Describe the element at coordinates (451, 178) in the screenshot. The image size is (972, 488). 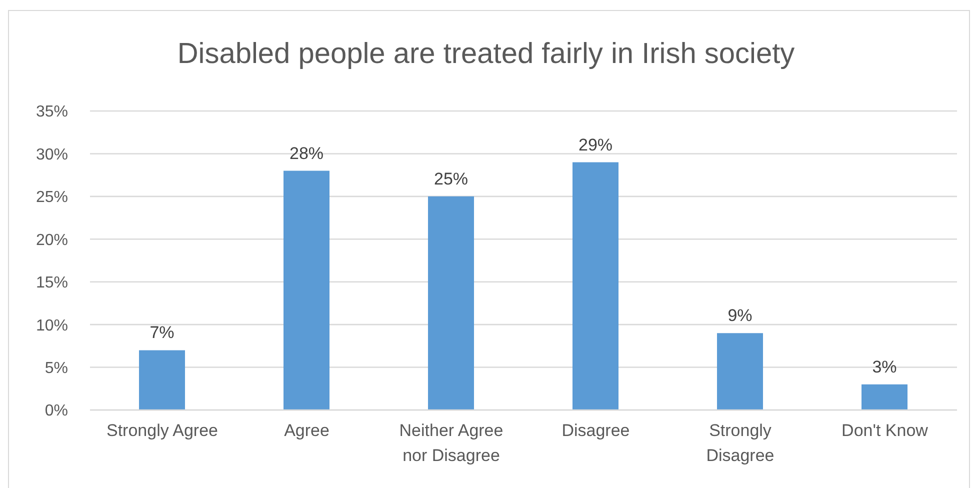
I see `data-label: 25%` at that location.